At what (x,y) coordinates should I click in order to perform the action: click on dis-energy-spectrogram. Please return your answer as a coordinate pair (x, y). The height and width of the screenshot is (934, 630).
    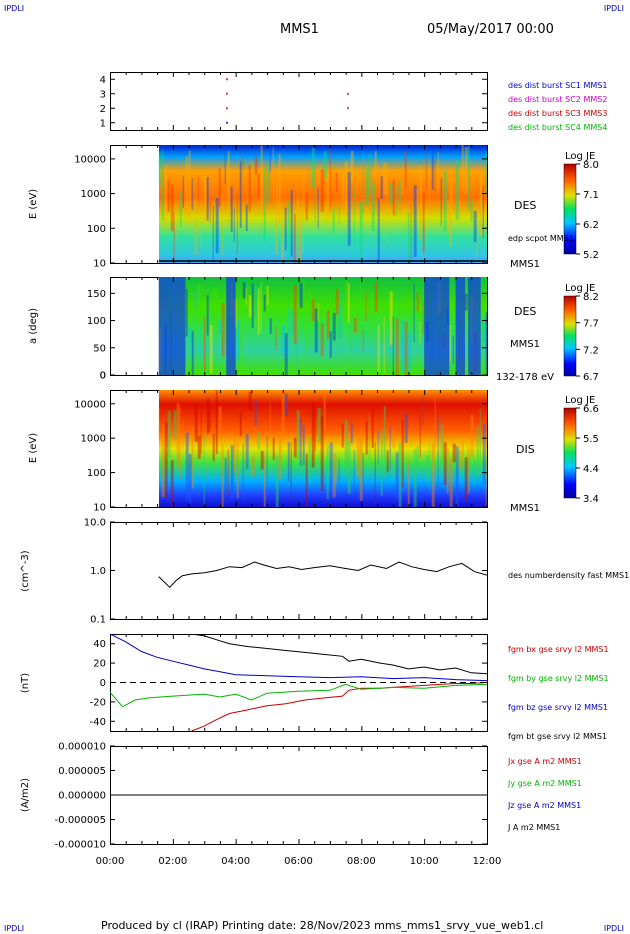
    Looking at the image, I should click on (323, 448).